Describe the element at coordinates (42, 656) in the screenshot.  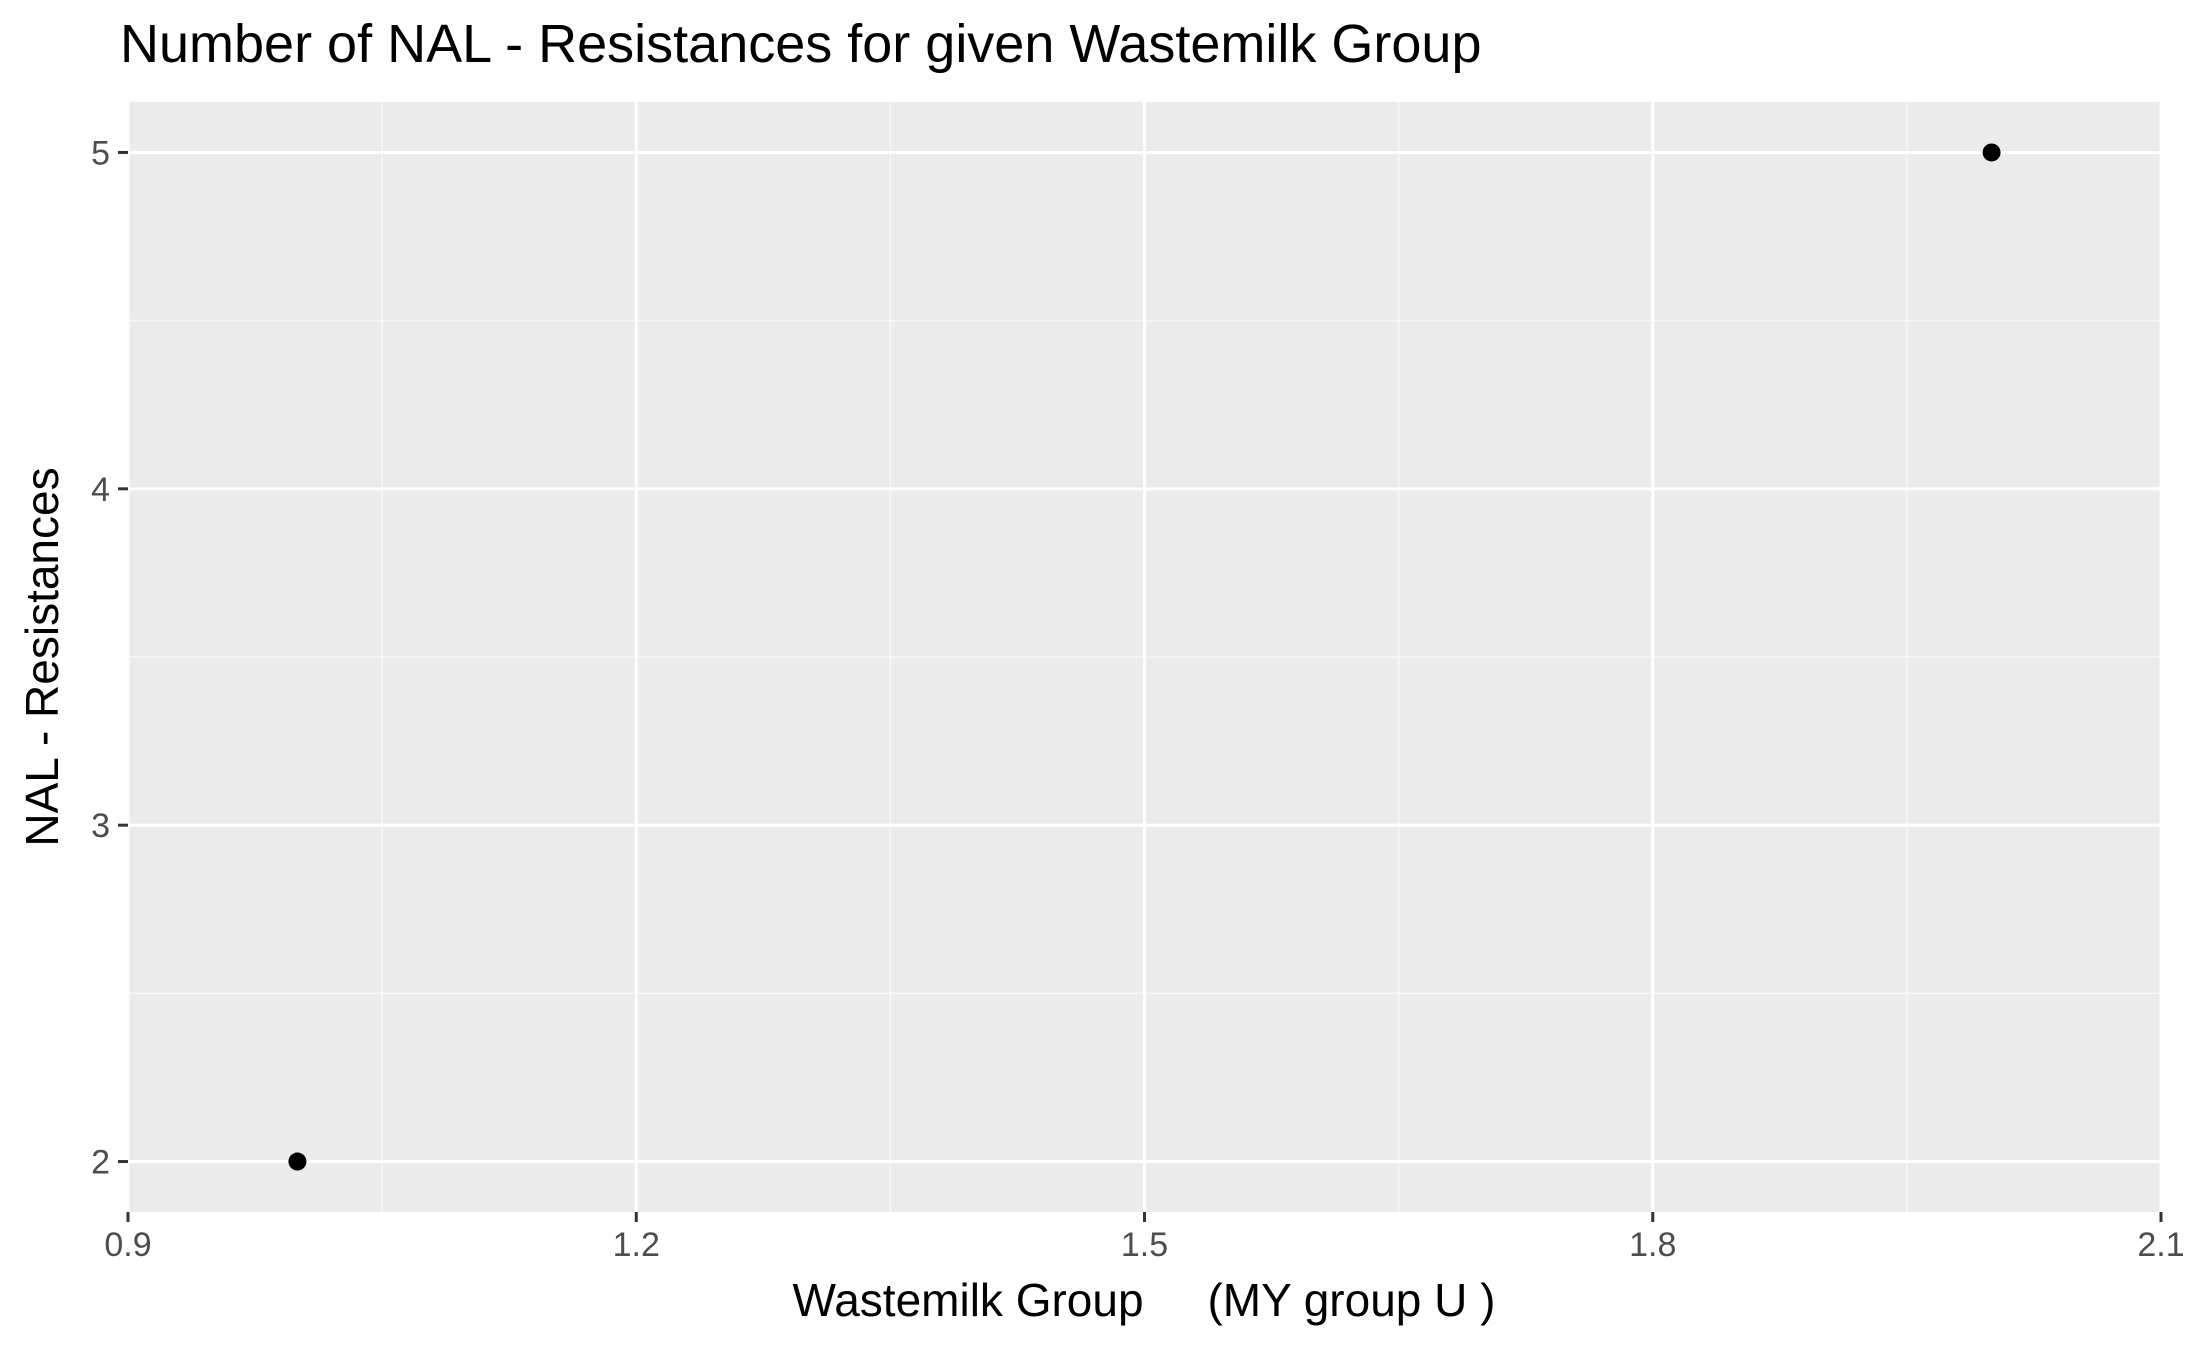
I see `y-axis-title: NAL - Resistances` at that location.